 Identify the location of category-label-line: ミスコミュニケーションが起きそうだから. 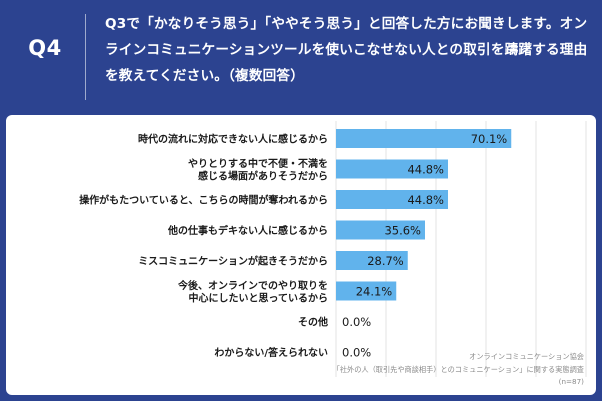
(233, 261).